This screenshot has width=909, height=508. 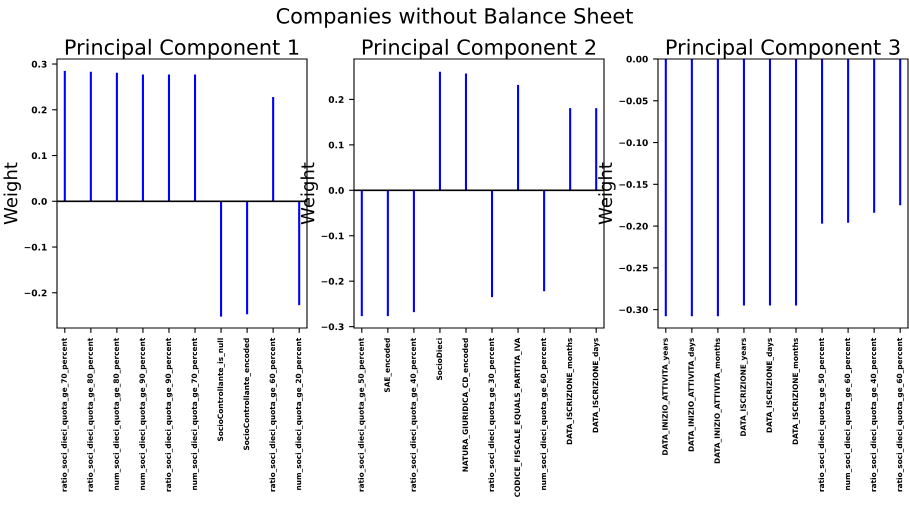 I want to click on y-tick-label: −0.05, so click(x=633, y=101).